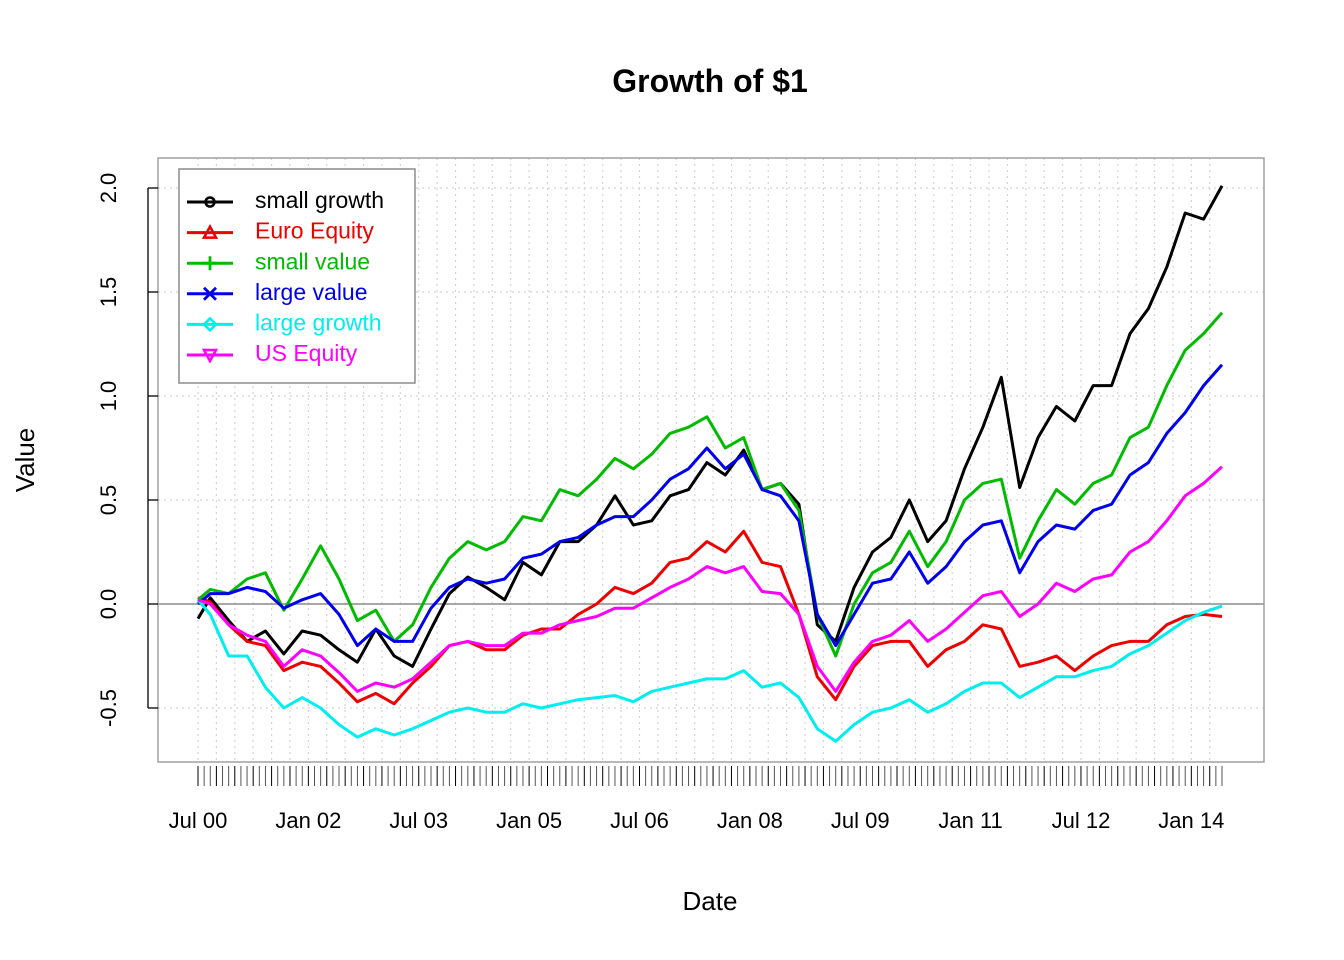  What do you see at coordinates (108, 708) in the screenshot?
I see `y-tick-label: -0.5` at bounding box center [108, 708].